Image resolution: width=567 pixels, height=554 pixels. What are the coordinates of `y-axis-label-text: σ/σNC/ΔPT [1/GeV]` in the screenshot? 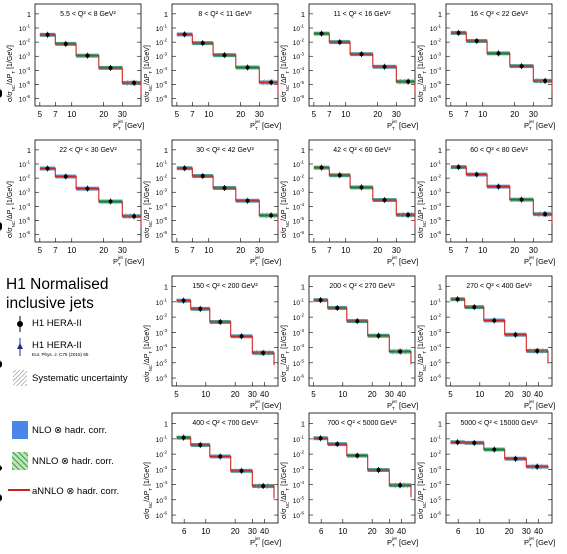 It's located at (422, 209).